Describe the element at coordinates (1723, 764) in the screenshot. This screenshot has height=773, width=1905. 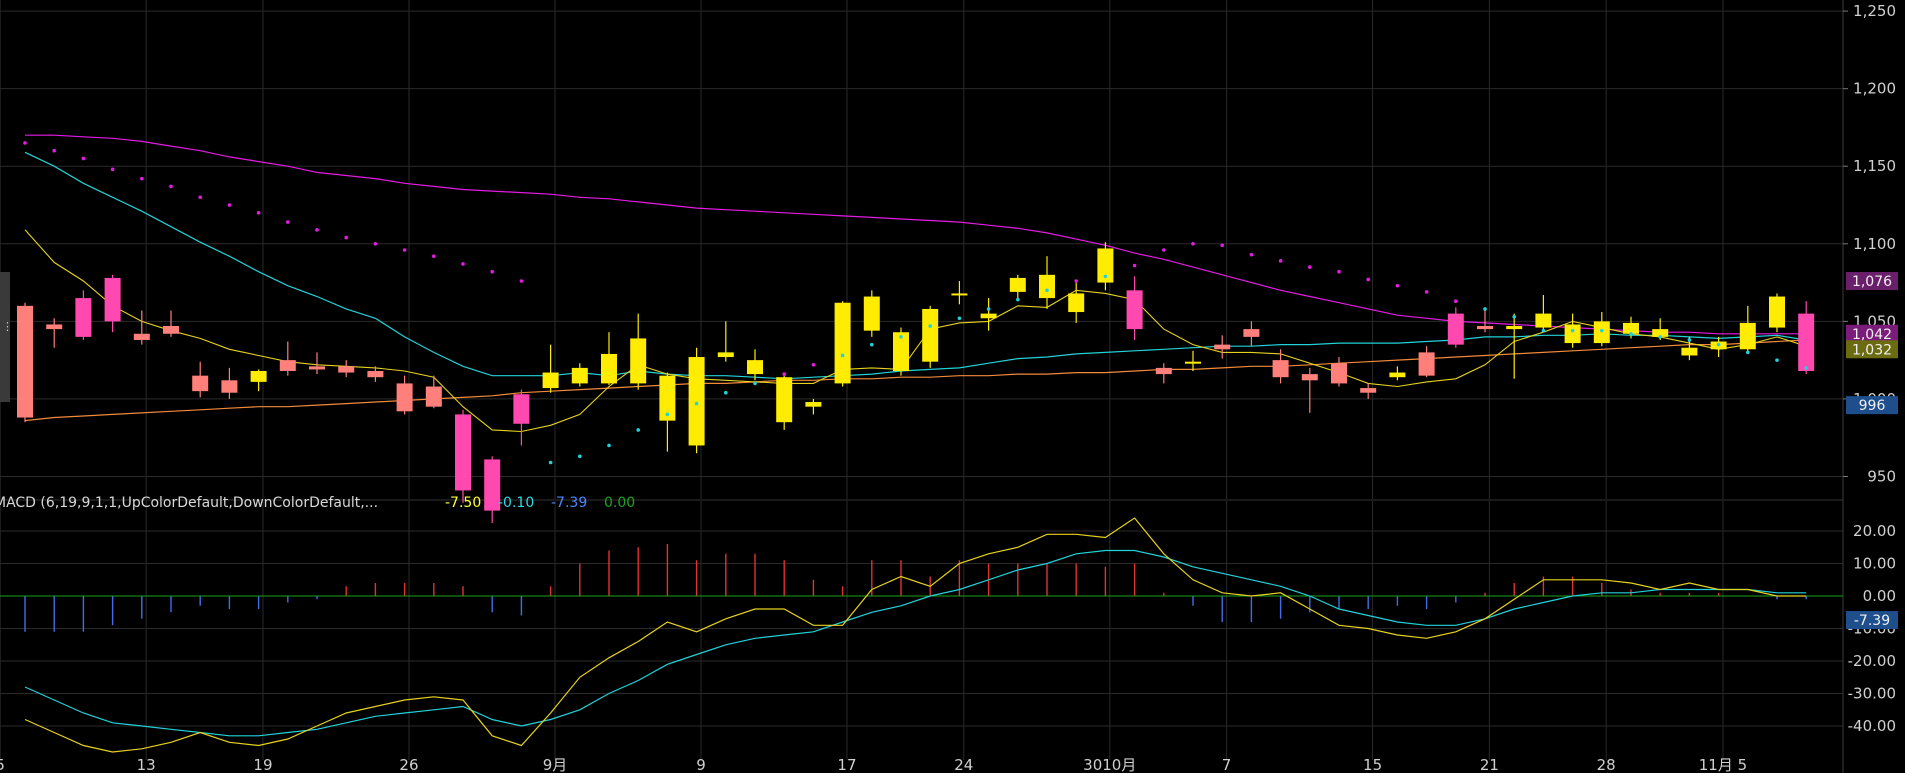
I see `time-axis-label: 11月 5` at that location.